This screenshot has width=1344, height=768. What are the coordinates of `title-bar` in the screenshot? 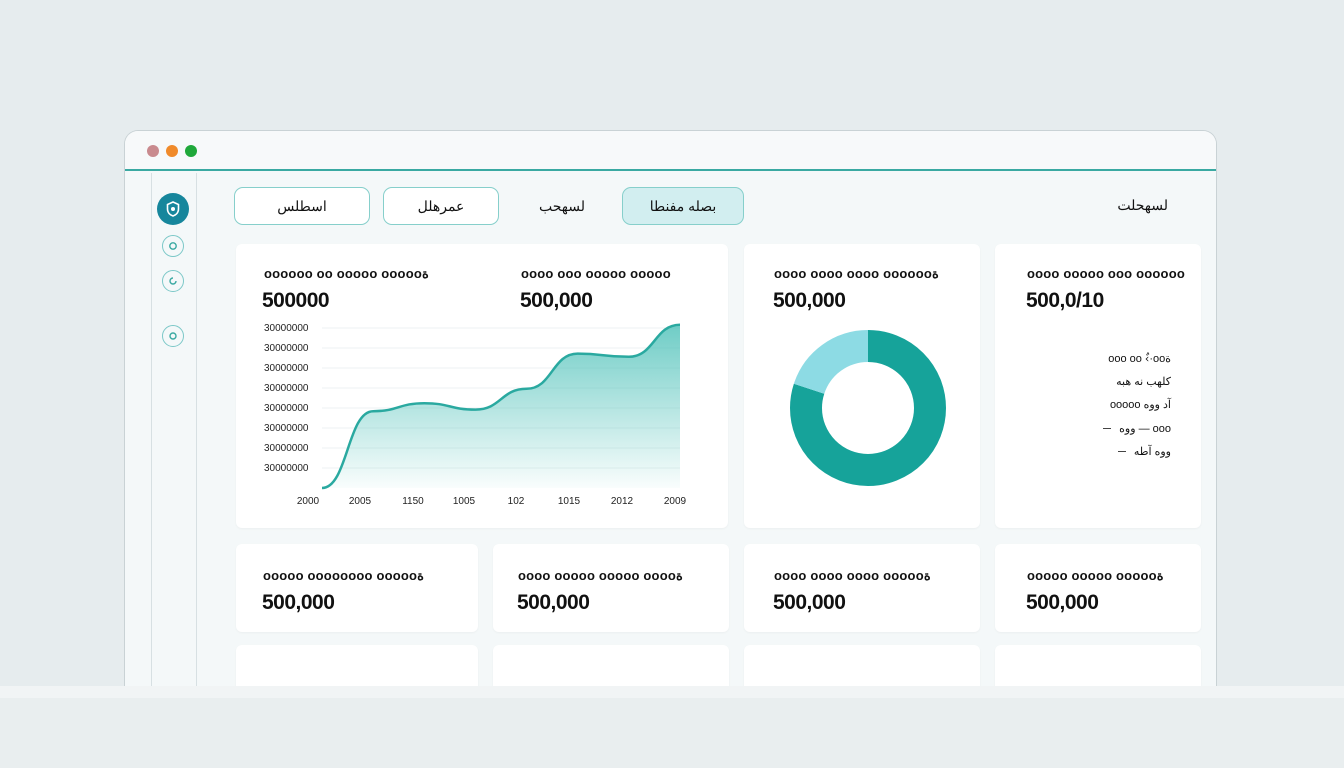 It's located at (670, 151).